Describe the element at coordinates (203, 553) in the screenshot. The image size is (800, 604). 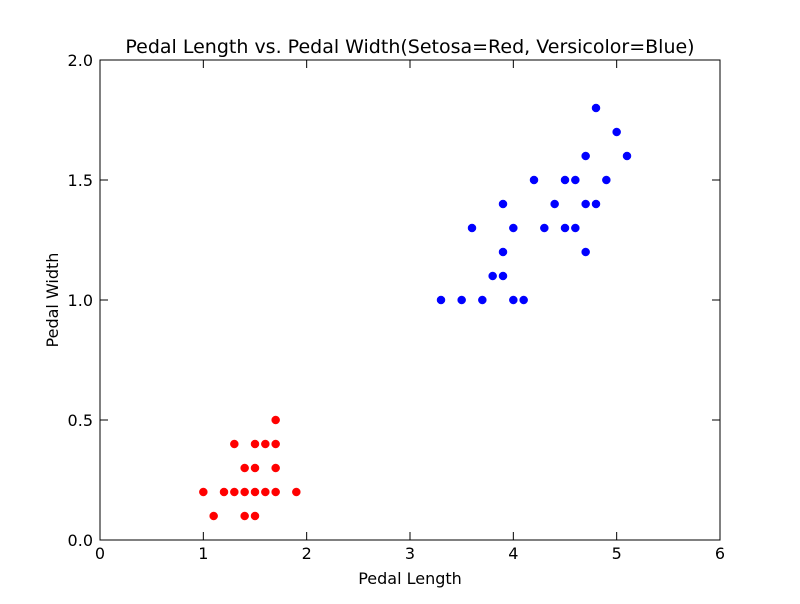
I see `x-tick-label: 1` at that location.